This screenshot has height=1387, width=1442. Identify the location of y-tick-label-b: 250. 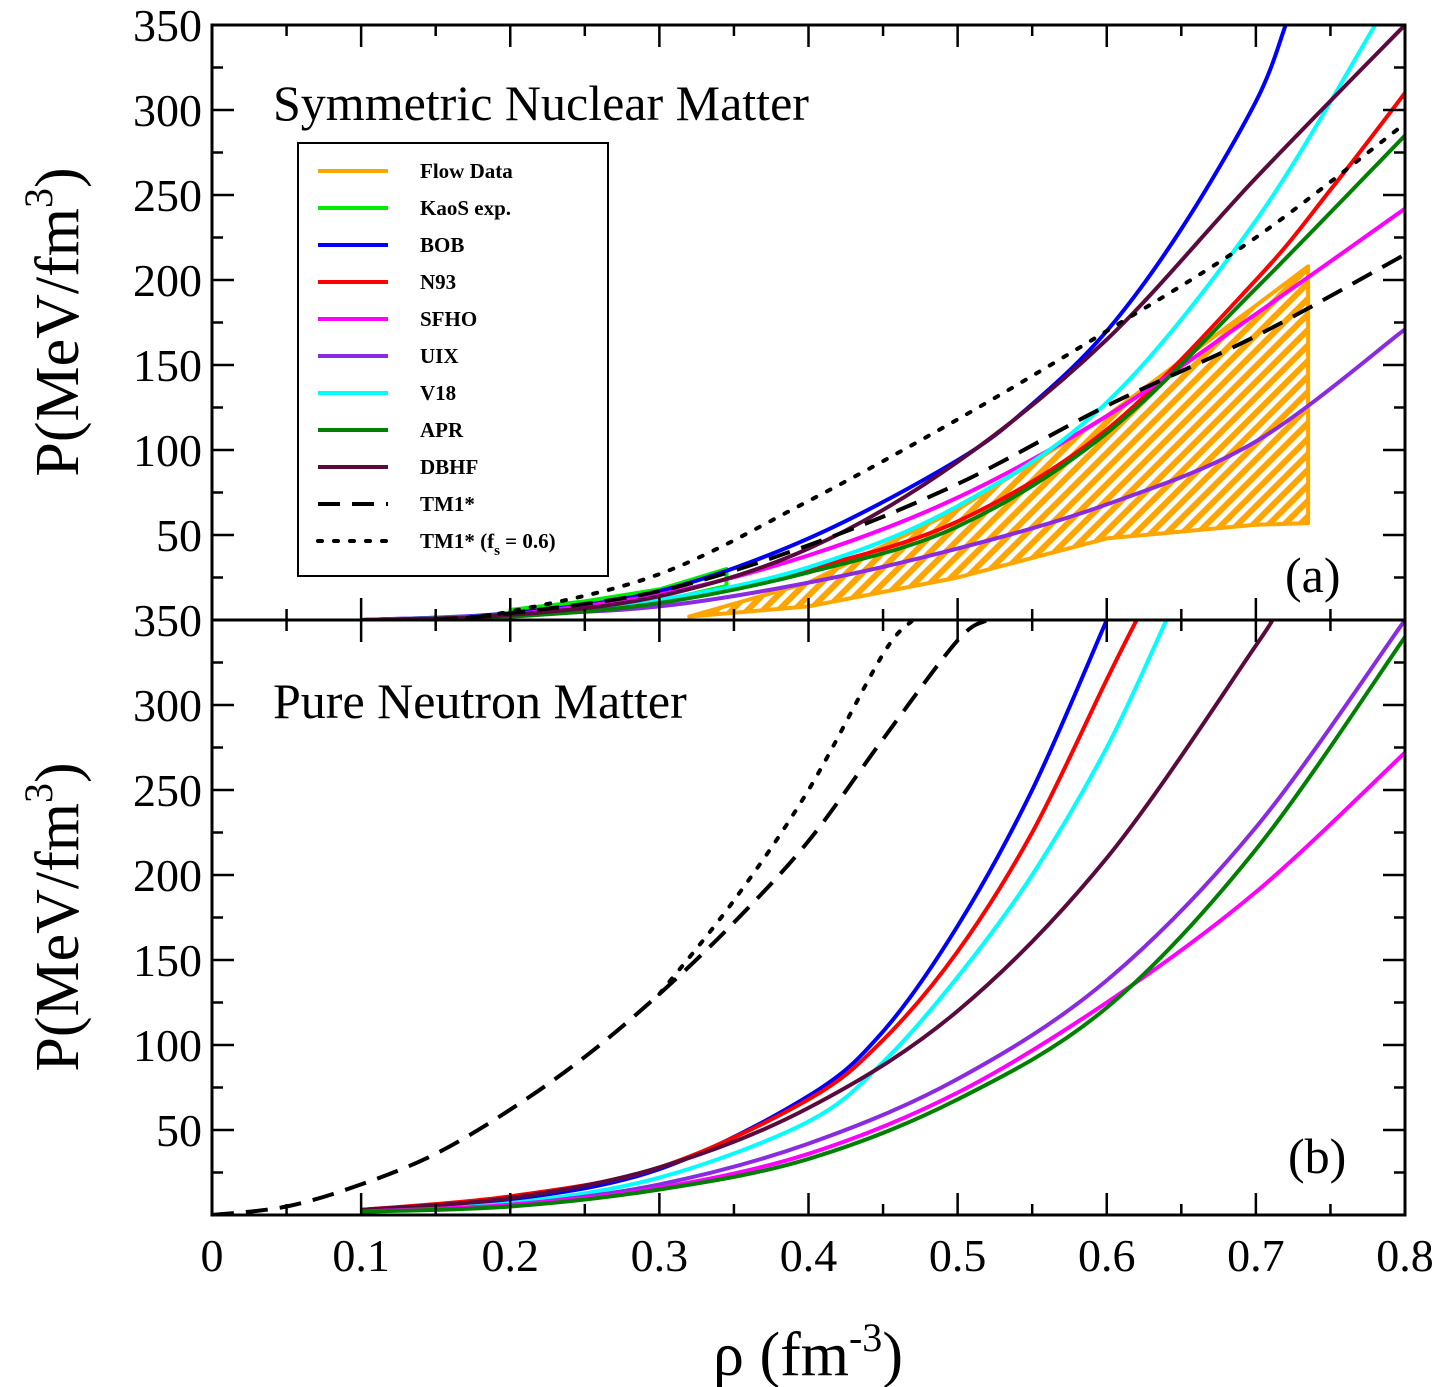
(167, 790).